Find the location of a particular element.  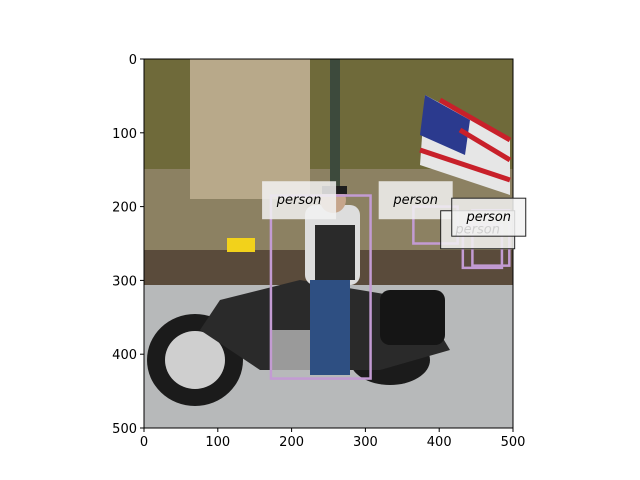

y-tick-label: 100 is located at coordinates (124, 134).